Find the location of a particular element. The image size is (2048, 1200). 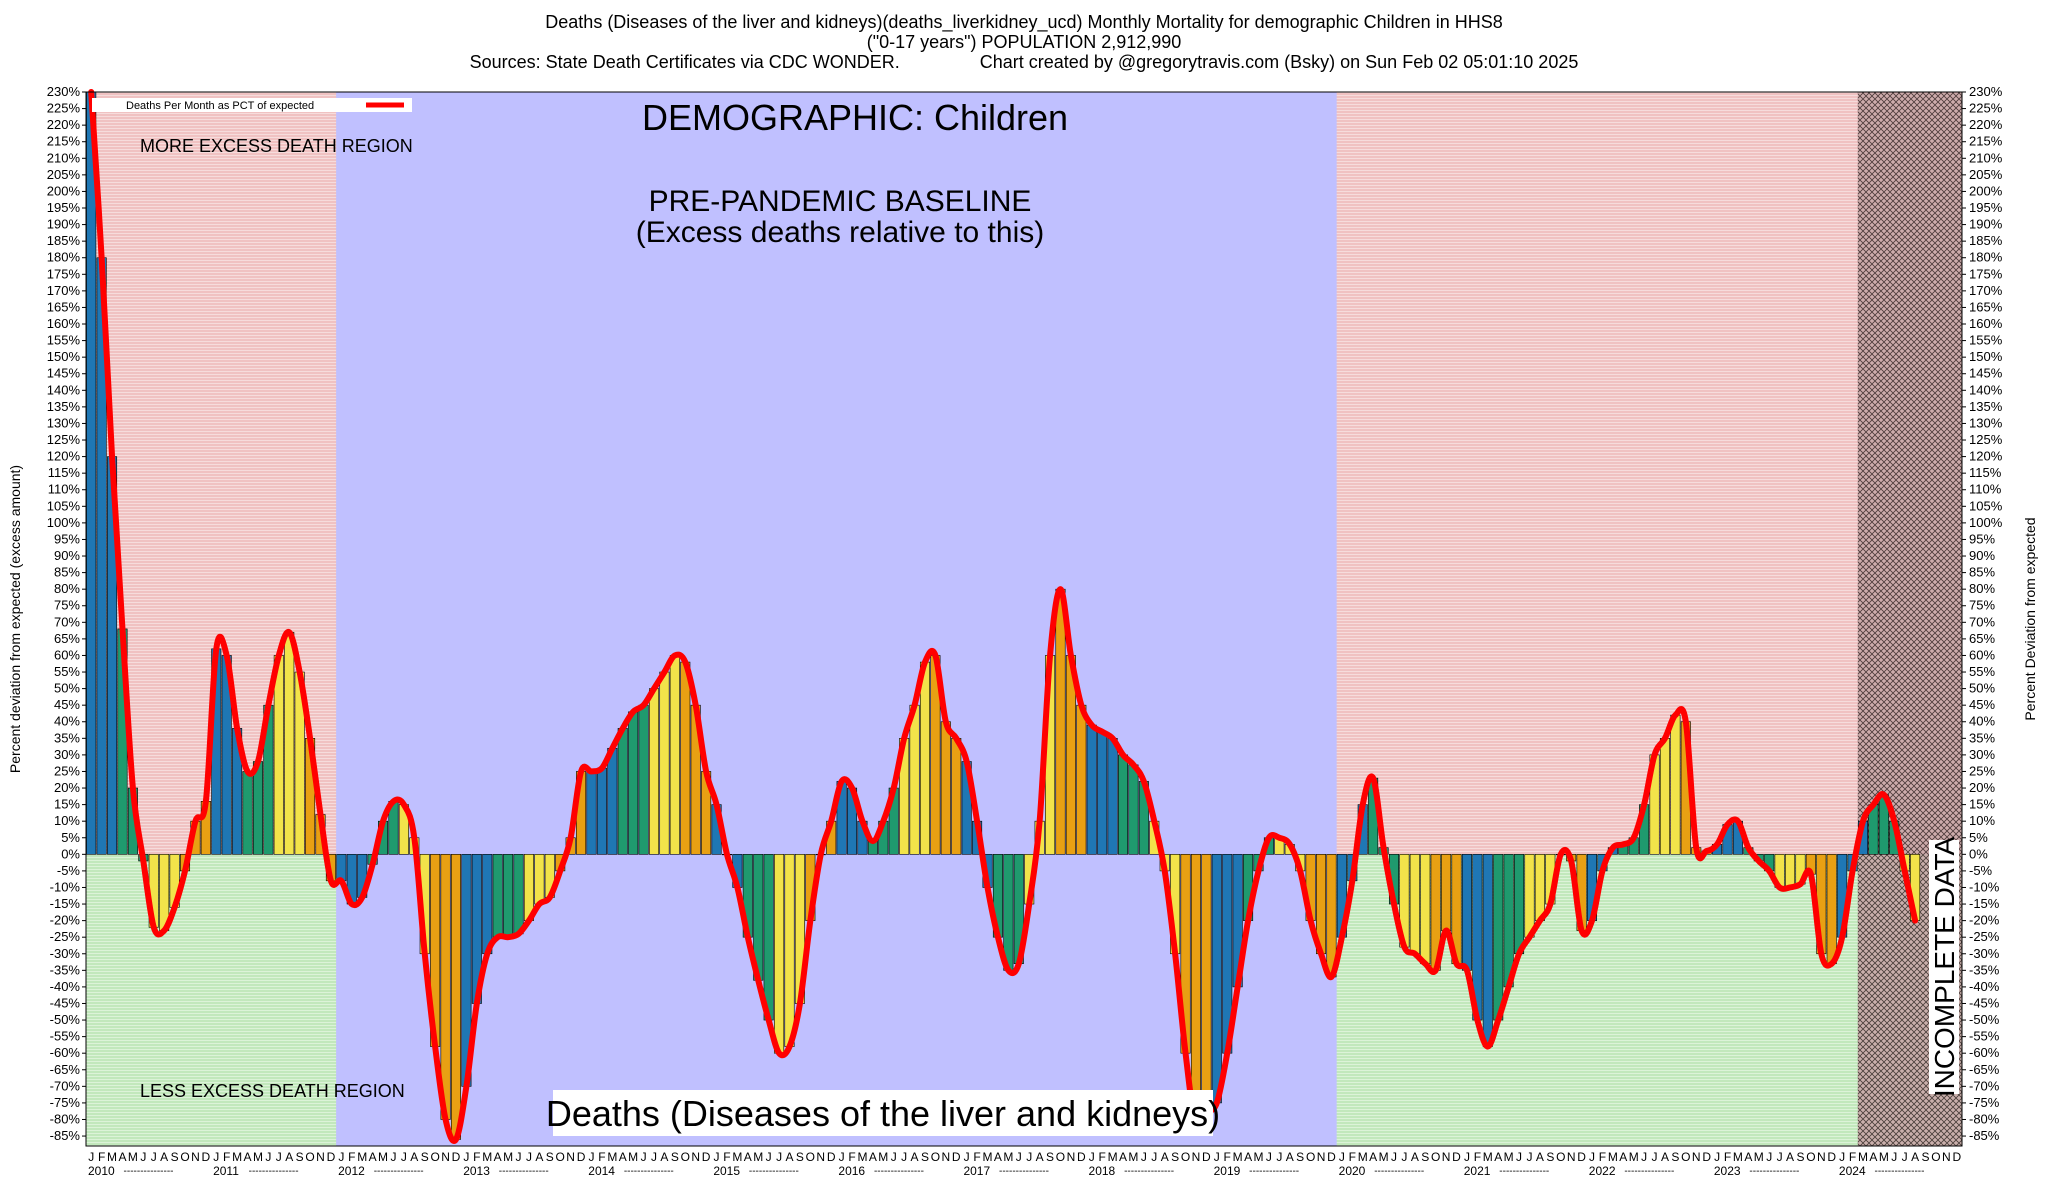

y-tick-label-right: 100% is located at coordinates (1986, 522).